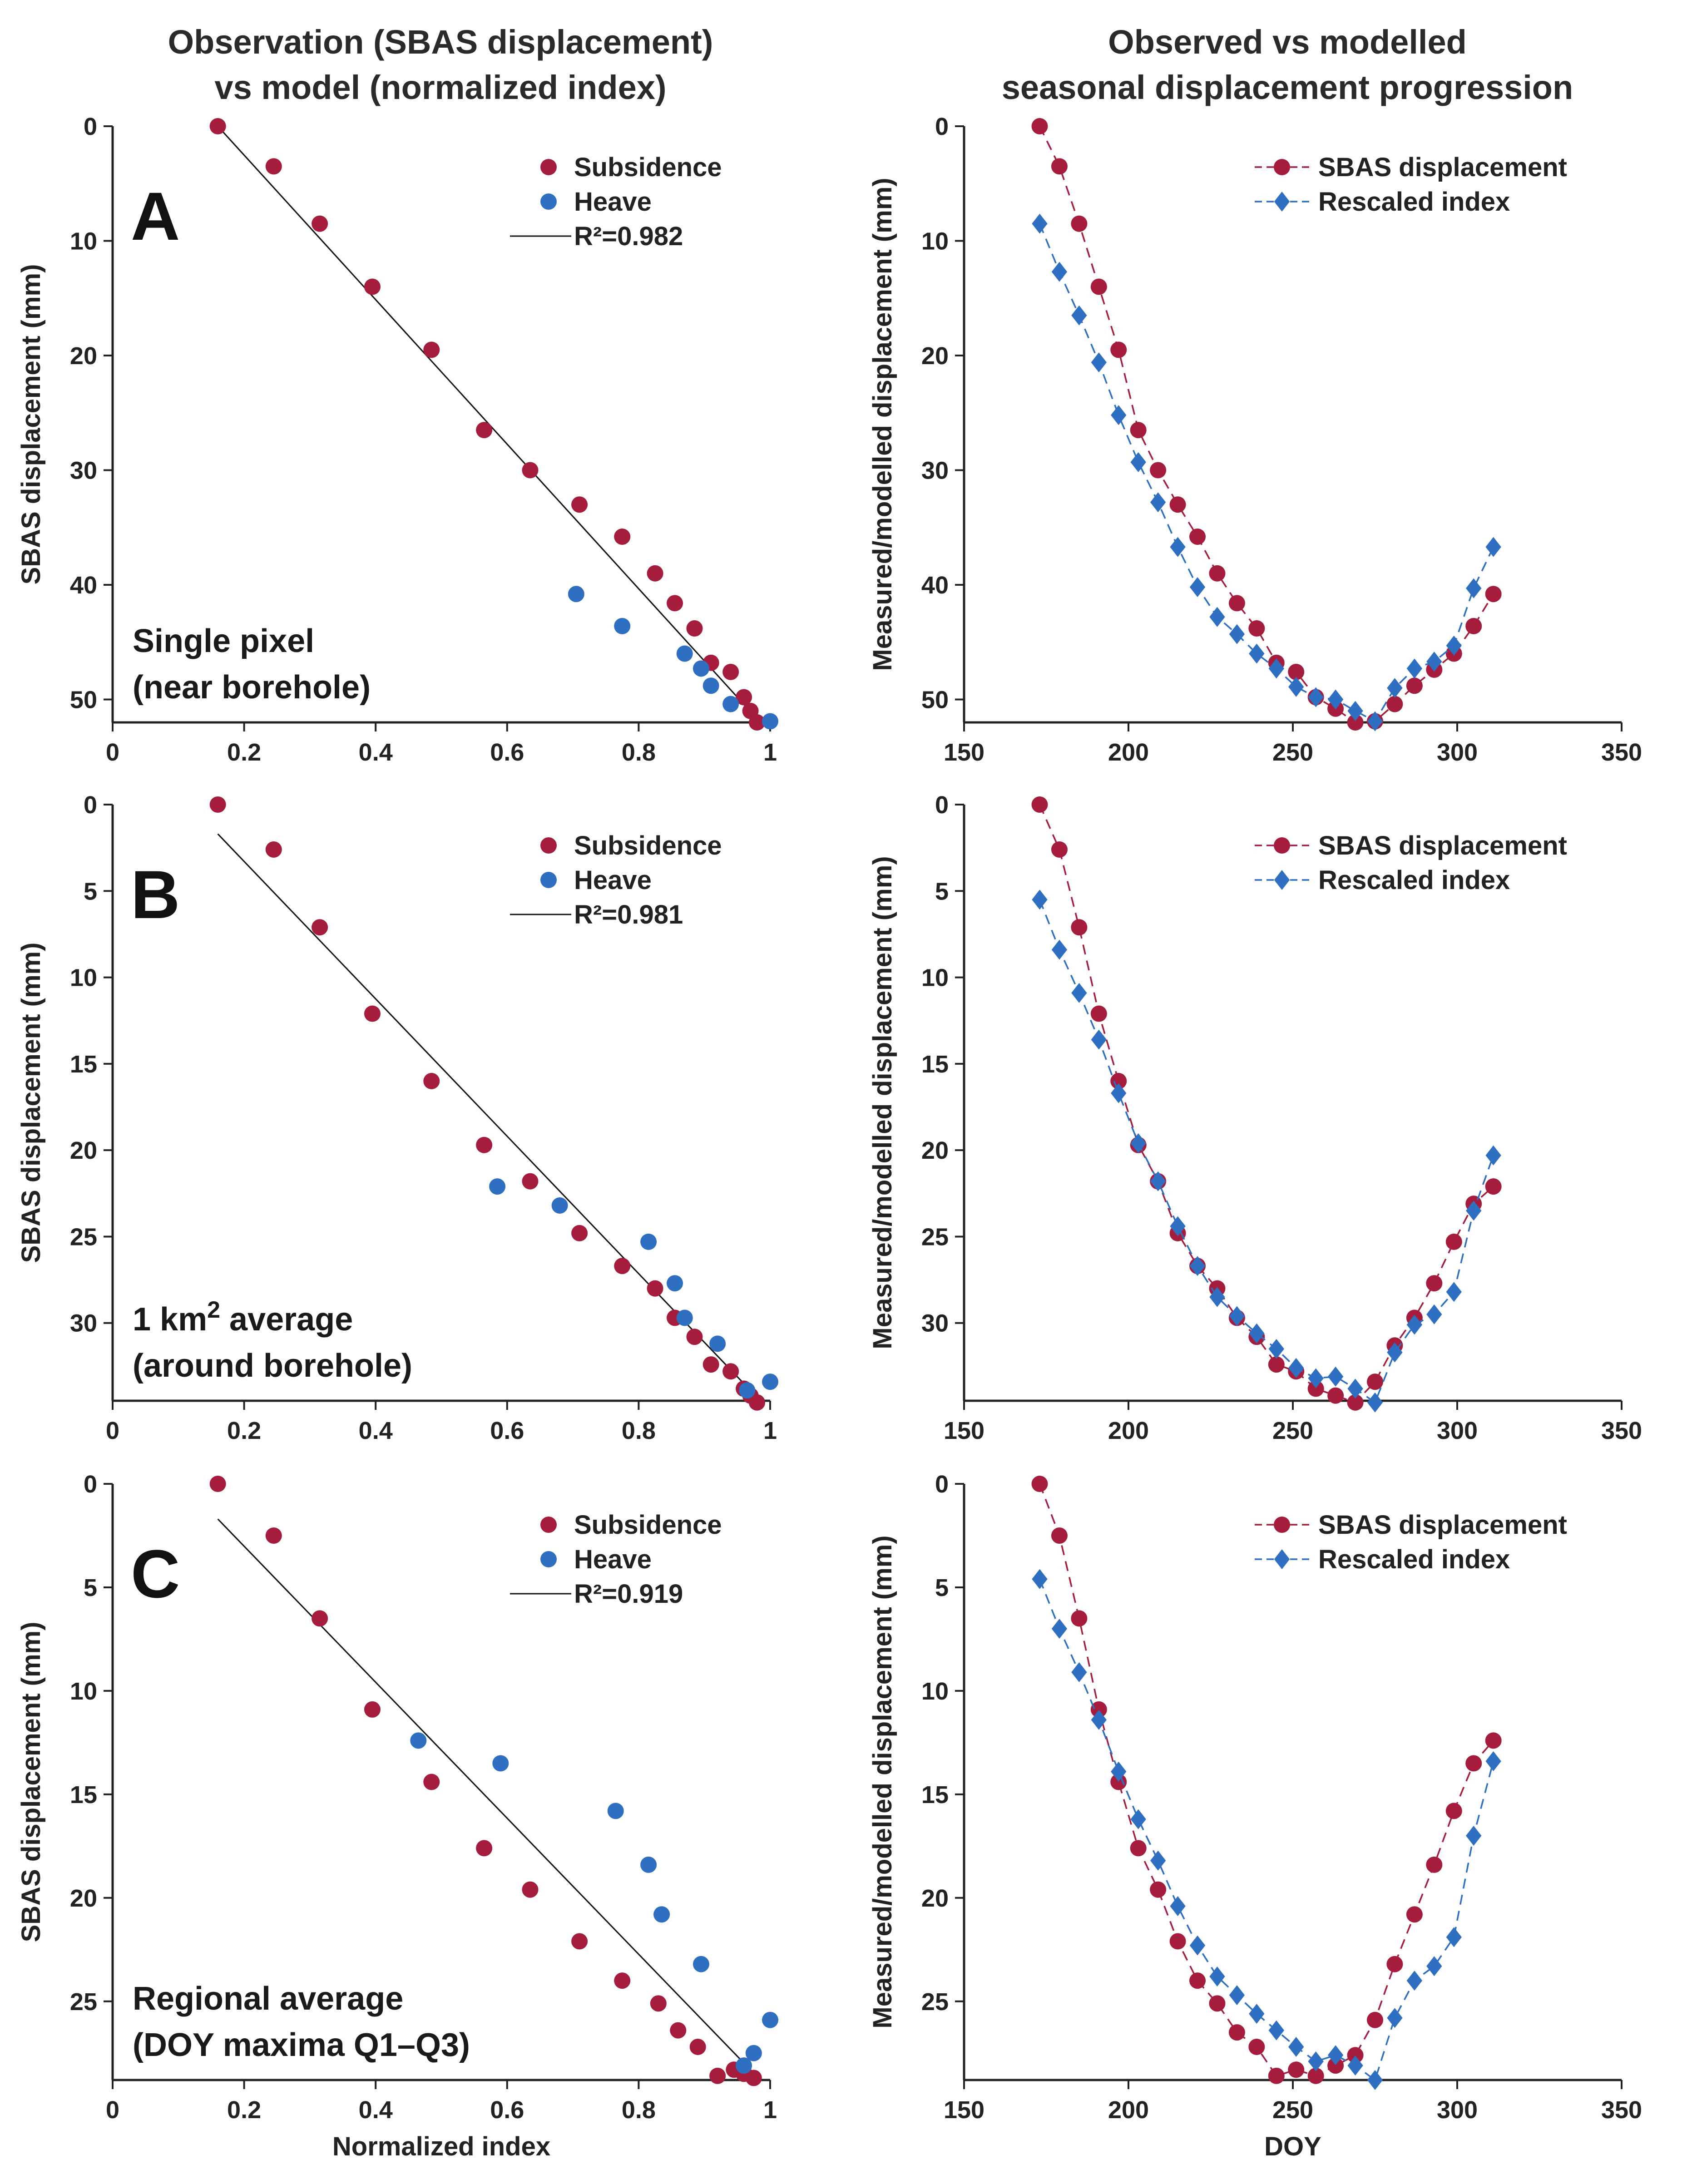 Image resolution: width=1682 pixels, height=2184 pixels. What do you see at coordinates (882, 1782) in the screenshot?
I see `y-axis-label: Measured/modelled displacement (mm)` at bounding box center [882, 1782].